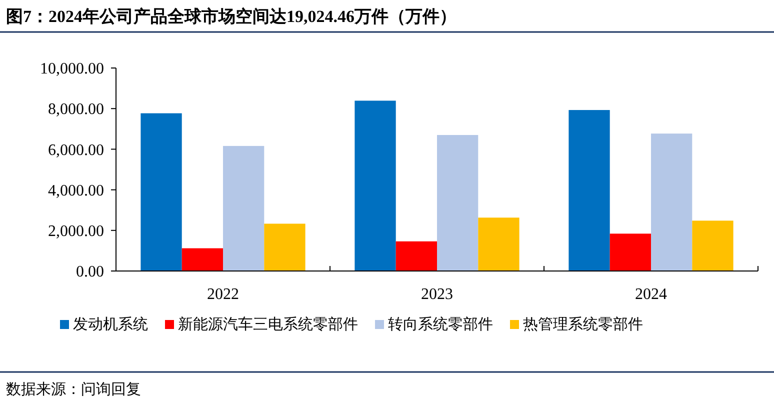 This screenshot has width=774, height=405. What do you see at coordinates (268, 324) in the screenshot?
I see `legend-label: 新能源汽车三电系统零部件` at bounding box center [268, 324].